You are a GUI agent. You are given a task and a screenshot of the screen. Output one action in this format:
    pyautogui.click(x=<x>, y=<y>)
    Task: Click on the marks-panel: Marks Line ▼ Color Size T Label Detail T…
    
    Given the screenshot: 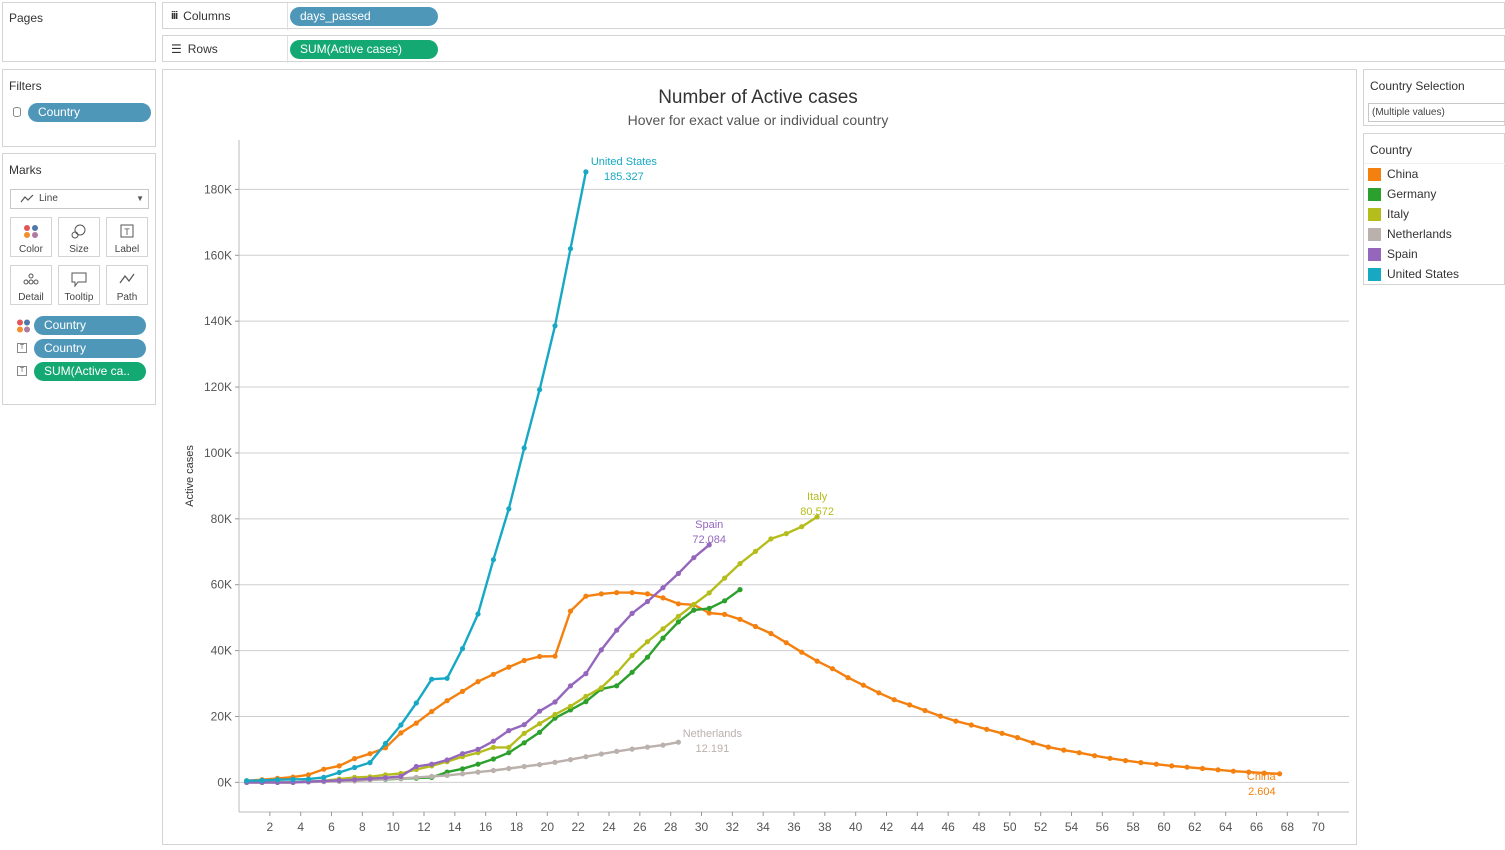 What is the action you would take?
    pyautogui.click(x=79, y=279)
    